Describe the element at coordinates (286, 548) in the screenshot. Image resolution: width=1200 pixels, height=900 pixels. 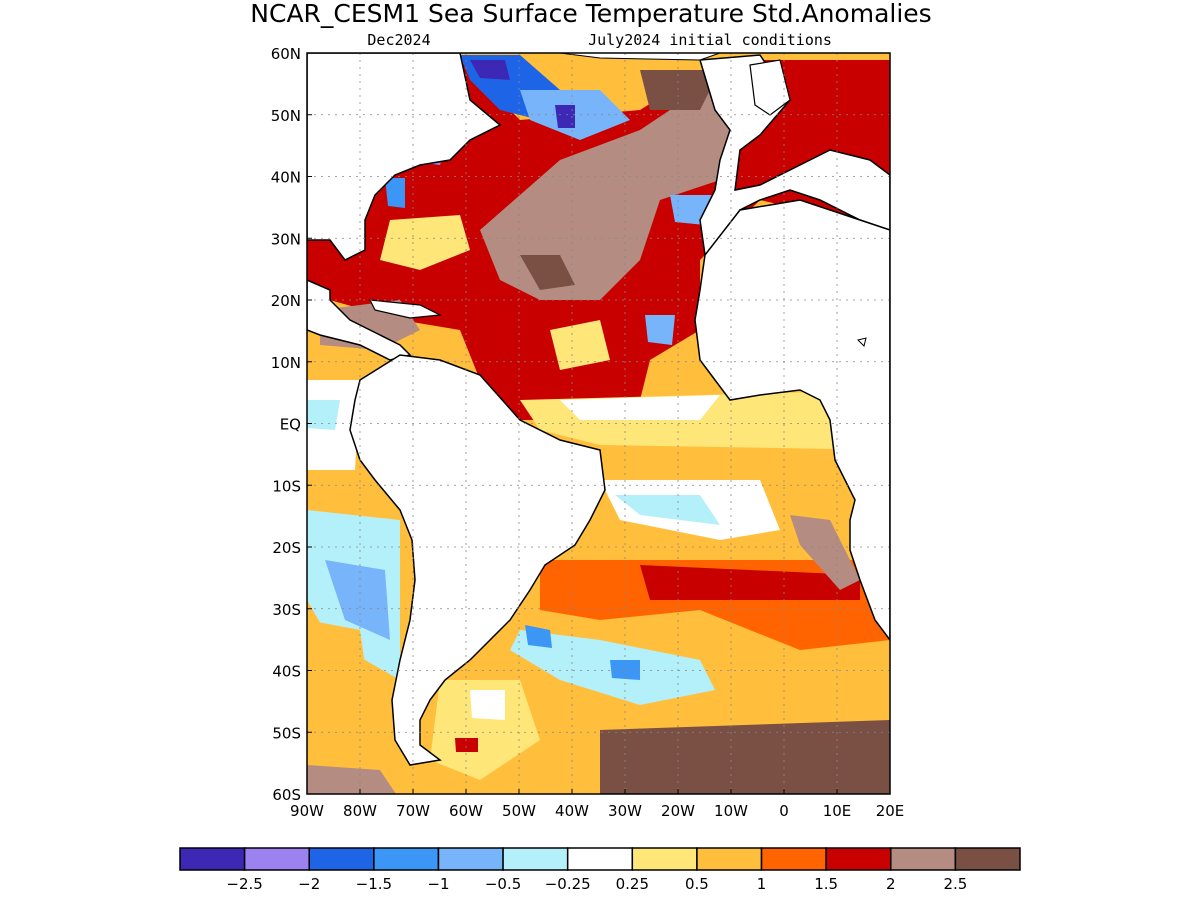
I see `latitude-label: 20S` at that location.